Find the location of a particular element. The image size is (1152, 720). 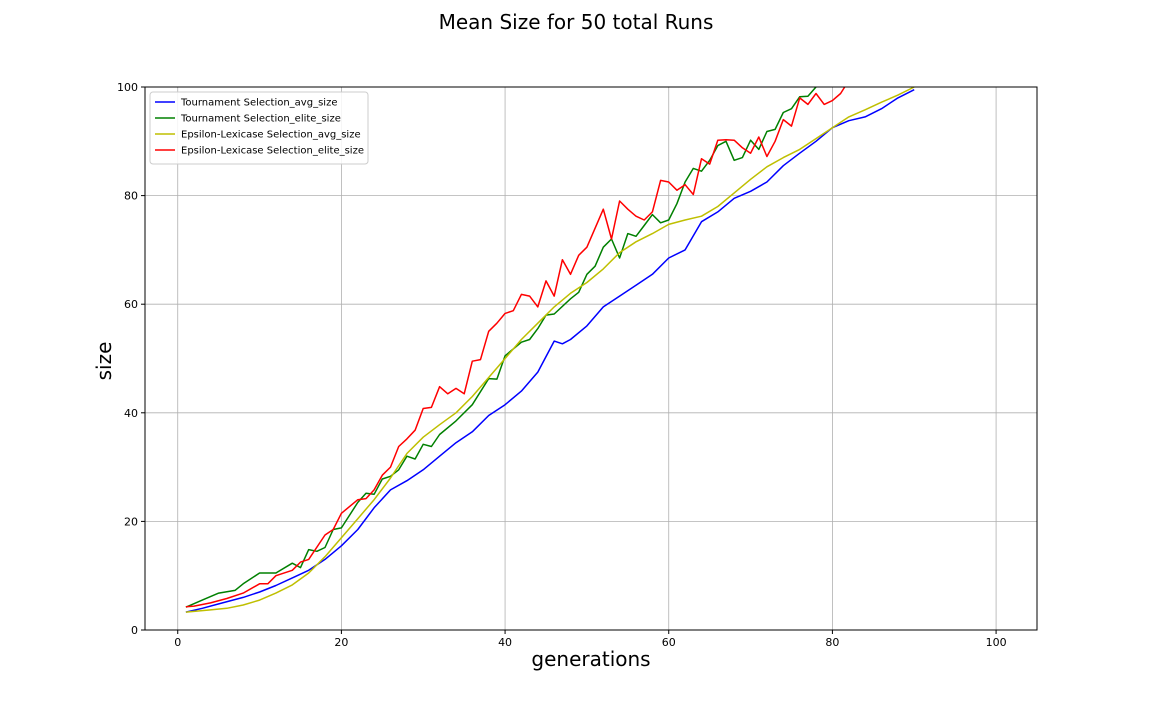

y-tick-label: 100 is located at coordinates (127, 87).